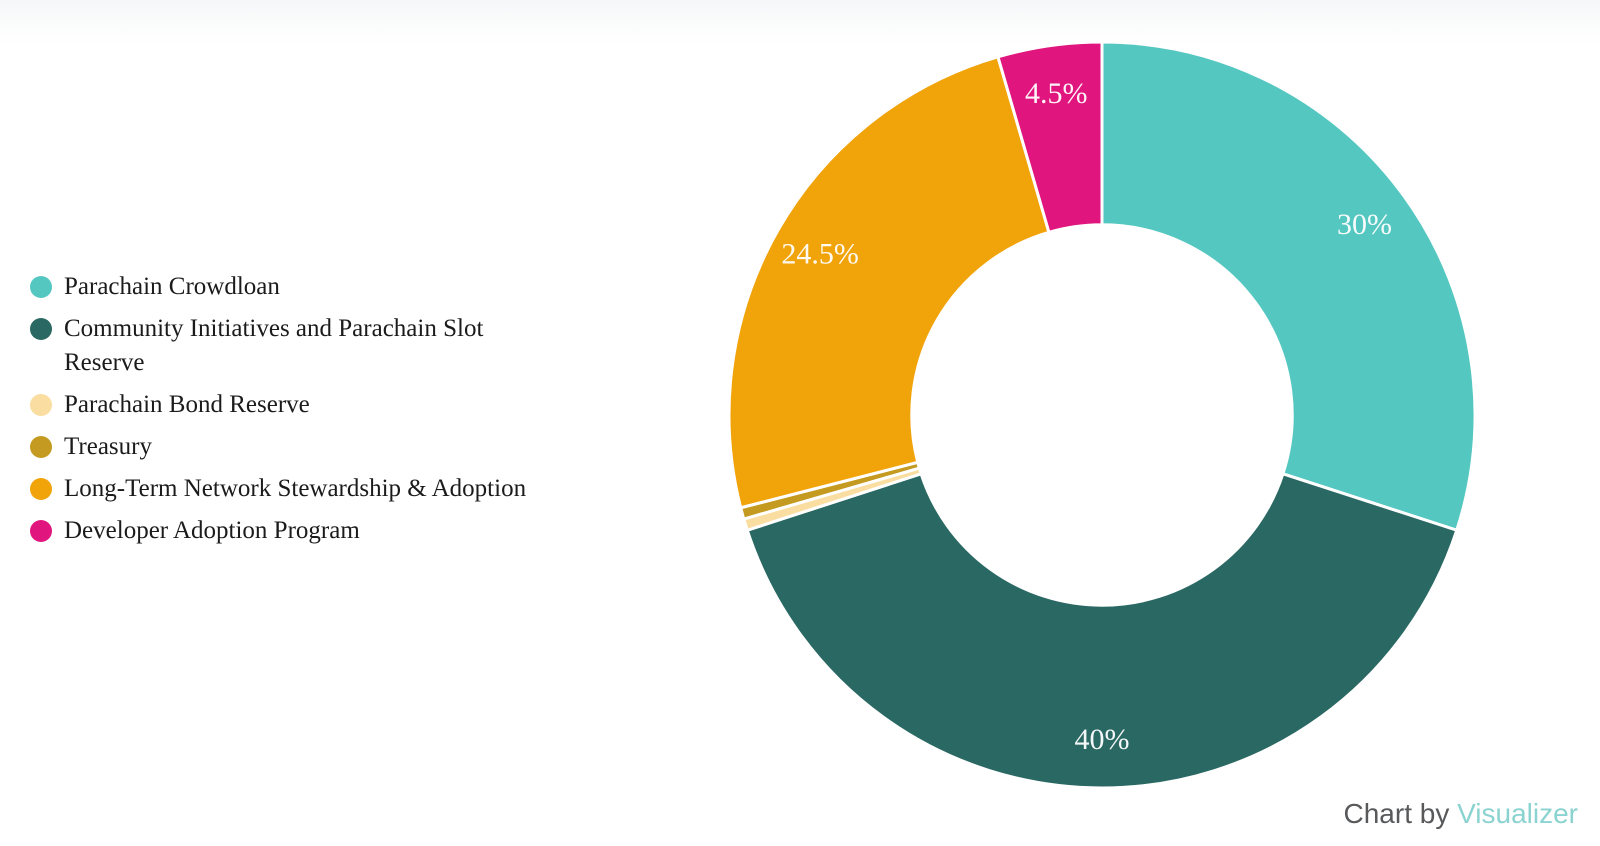 The image size is (1600, 846). Describe the element at coordinates (295, 488) in the screenshot. I see `legend-item-label: Long-Term Network Stewardship & Adoption` at that location.